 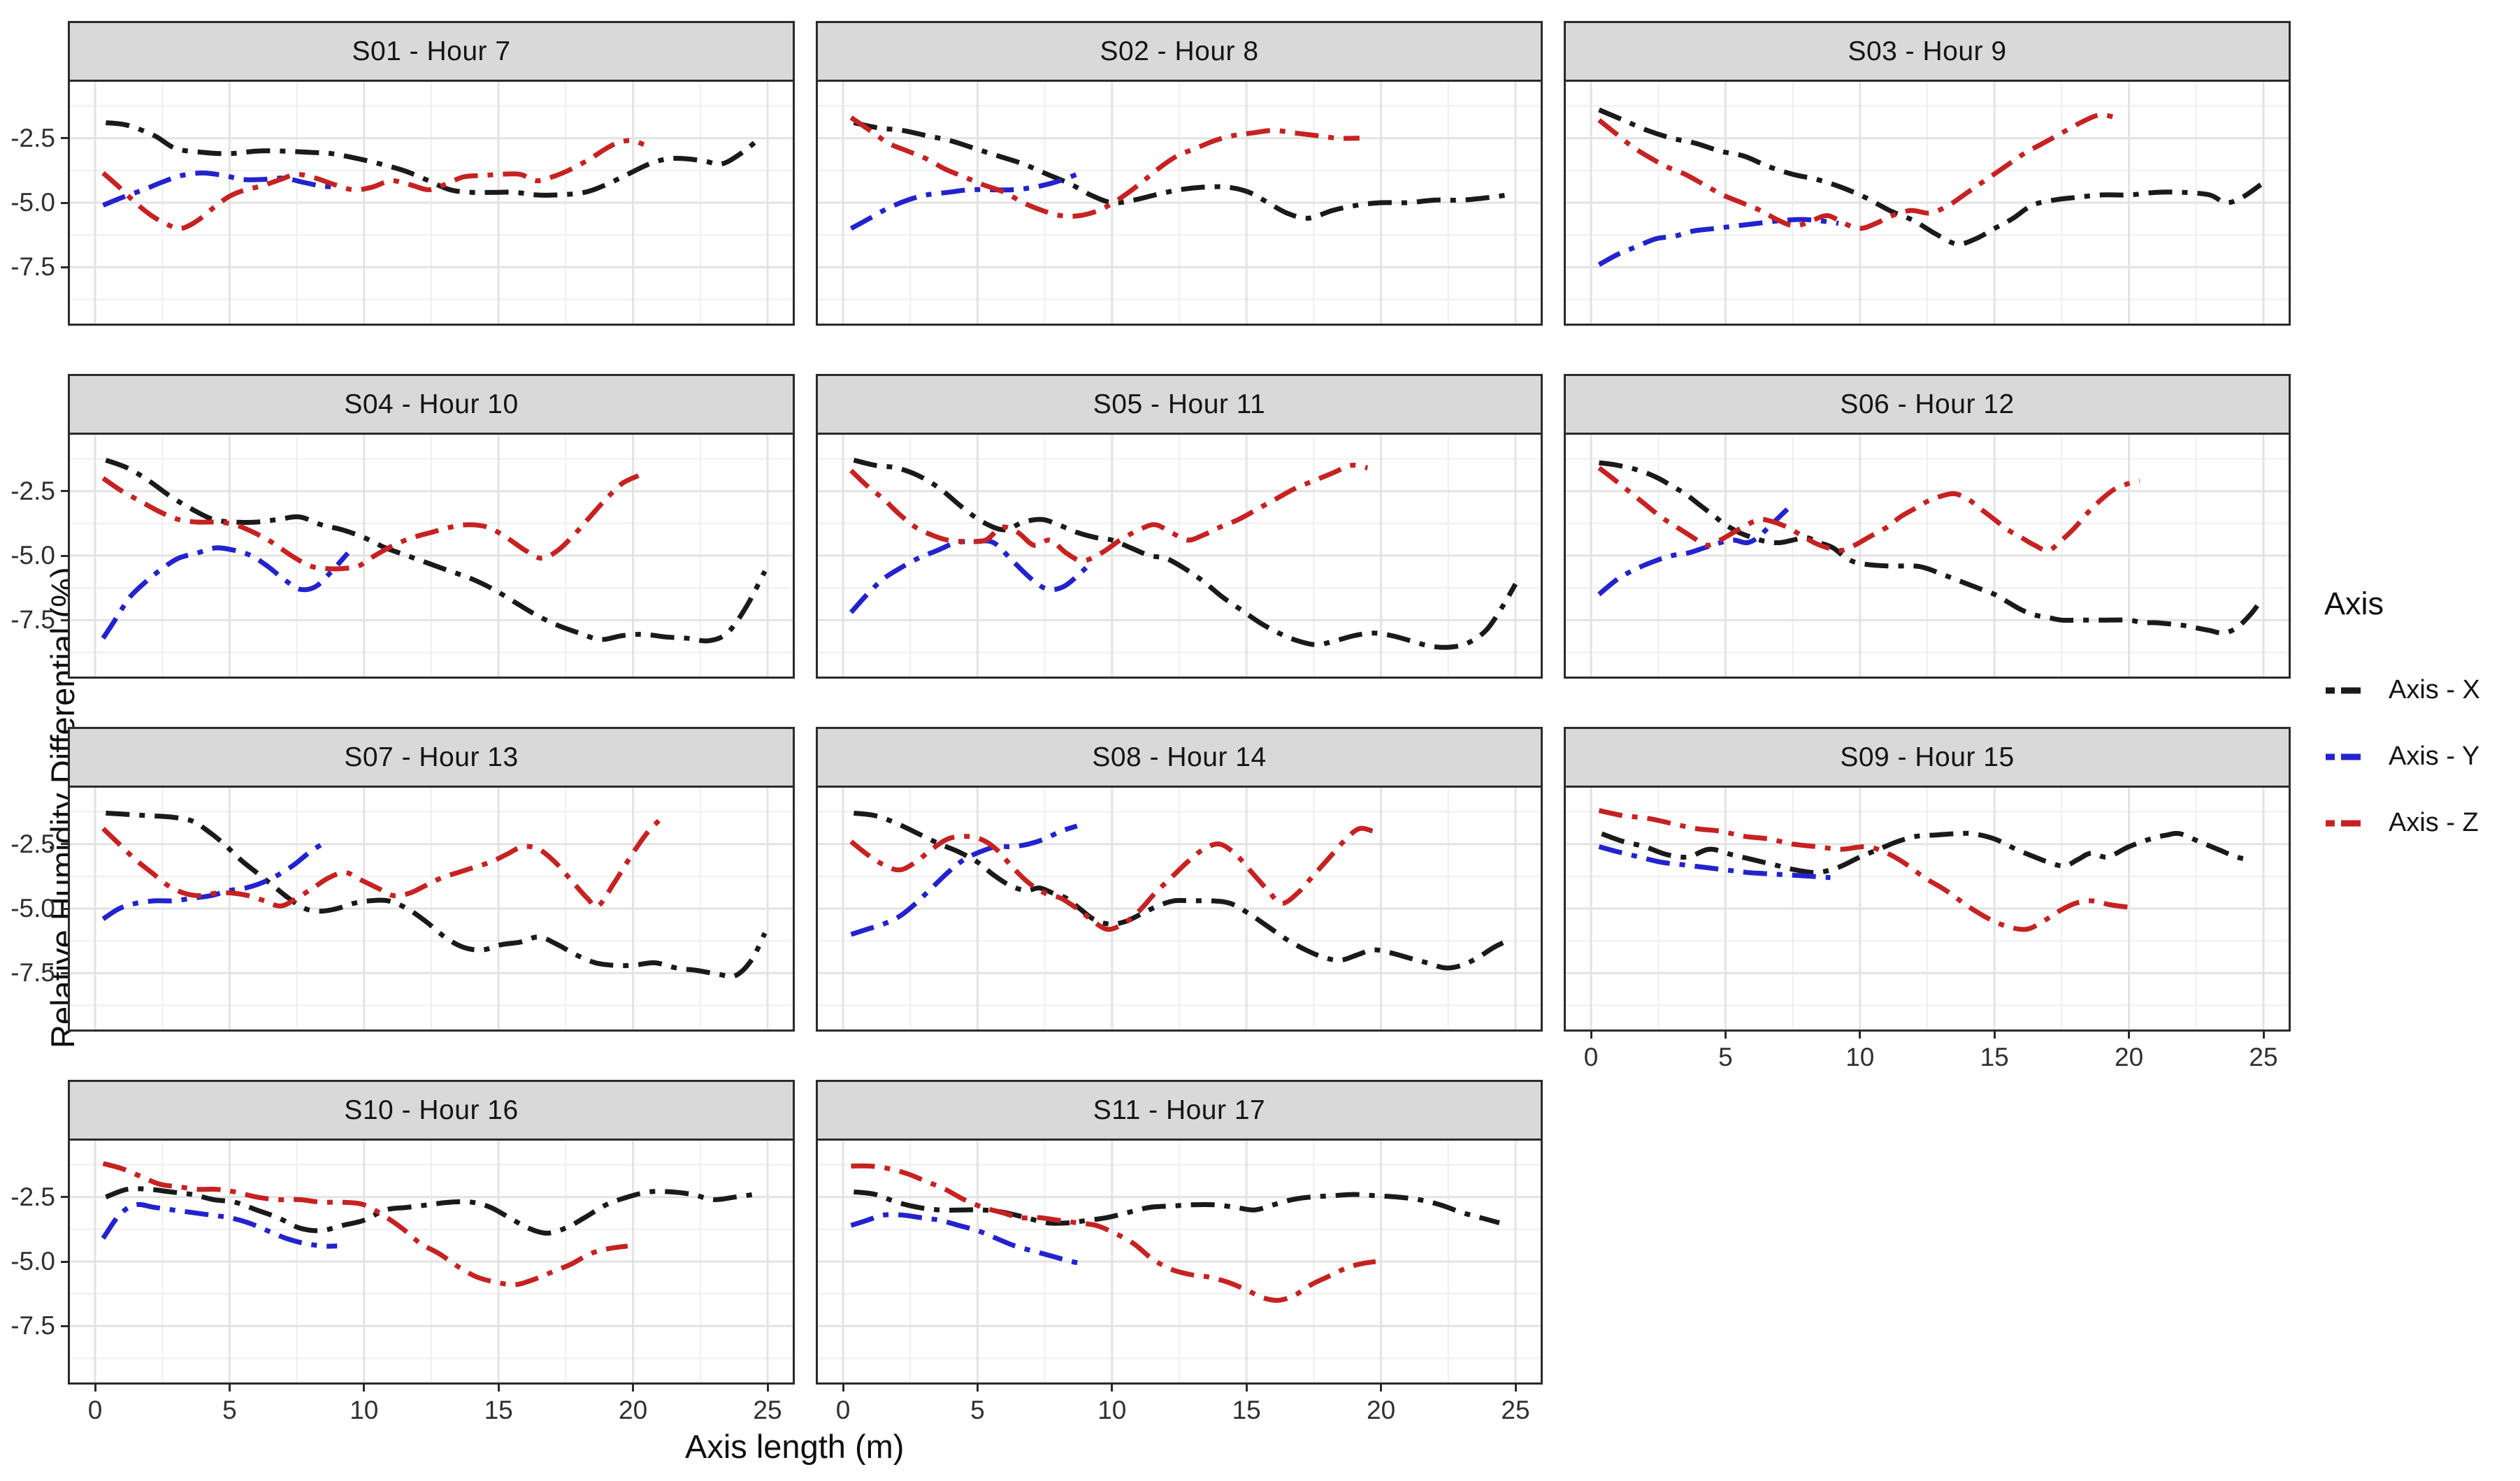 I want to click on facet-panel: S10 - Hour 16, so click(x=432, y=1232).